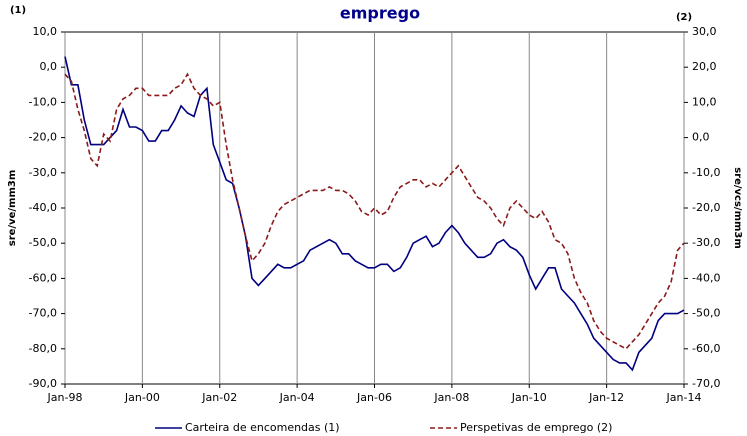 This screenshot has width=747, height=436. What do you see at coordinates (701, 137) in the screenshot?
I see `y2-tick-label: 0,0` at bounding box center [701, 137].